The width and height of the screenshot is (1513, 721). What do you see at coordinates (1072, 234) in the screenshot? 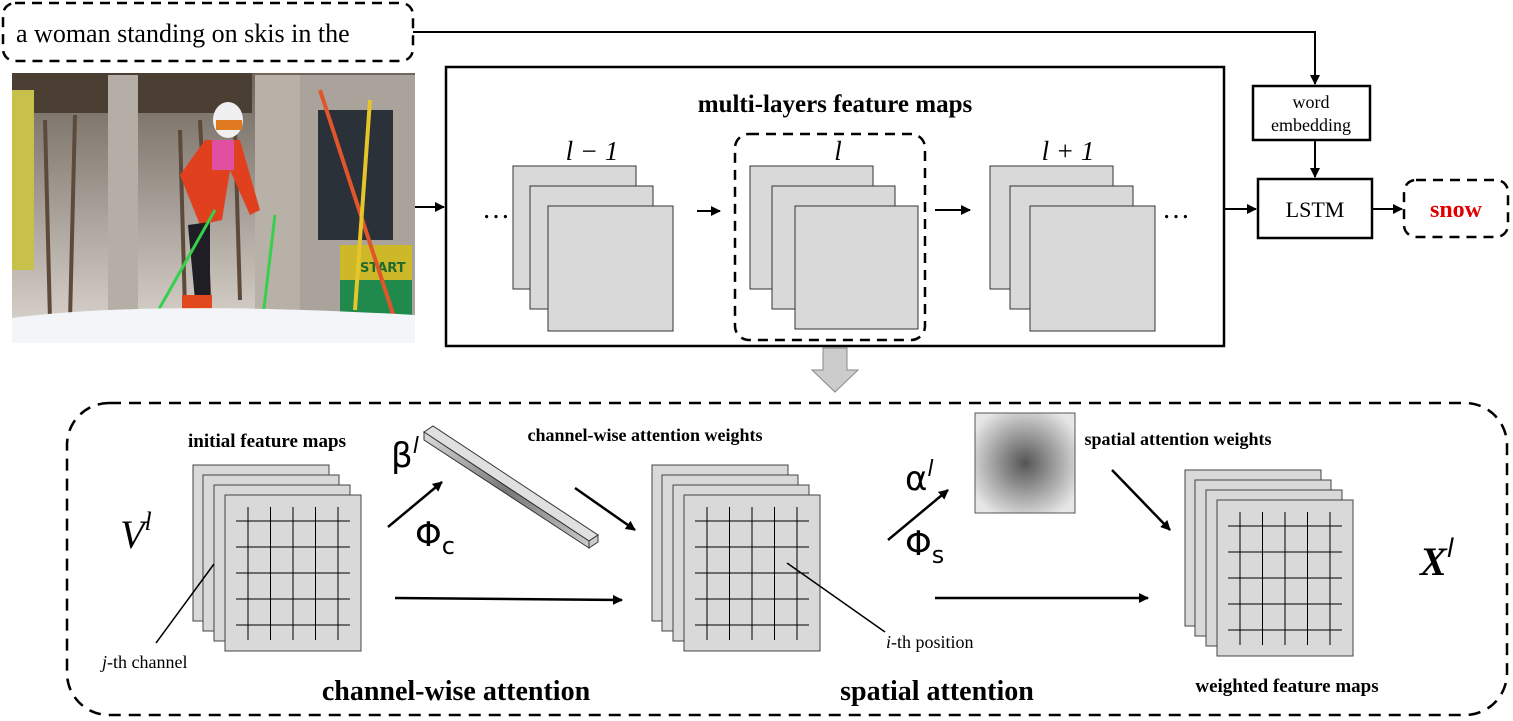
I see `layer-l-plus-1: l + 1` at bounding box center [1072, 234].